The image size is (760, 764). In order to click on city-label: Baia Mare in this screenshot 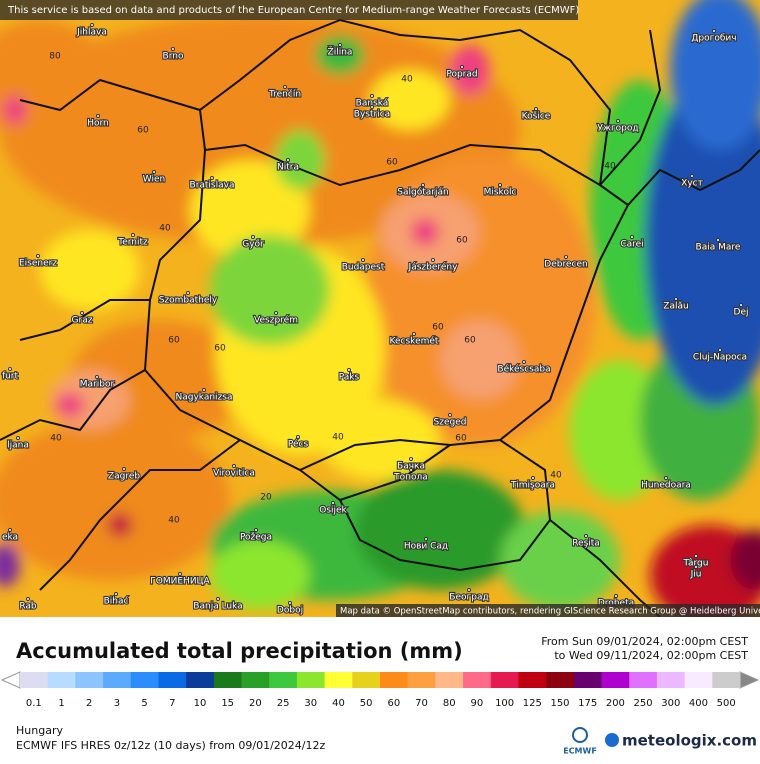, I will do `click(718, 248)`.